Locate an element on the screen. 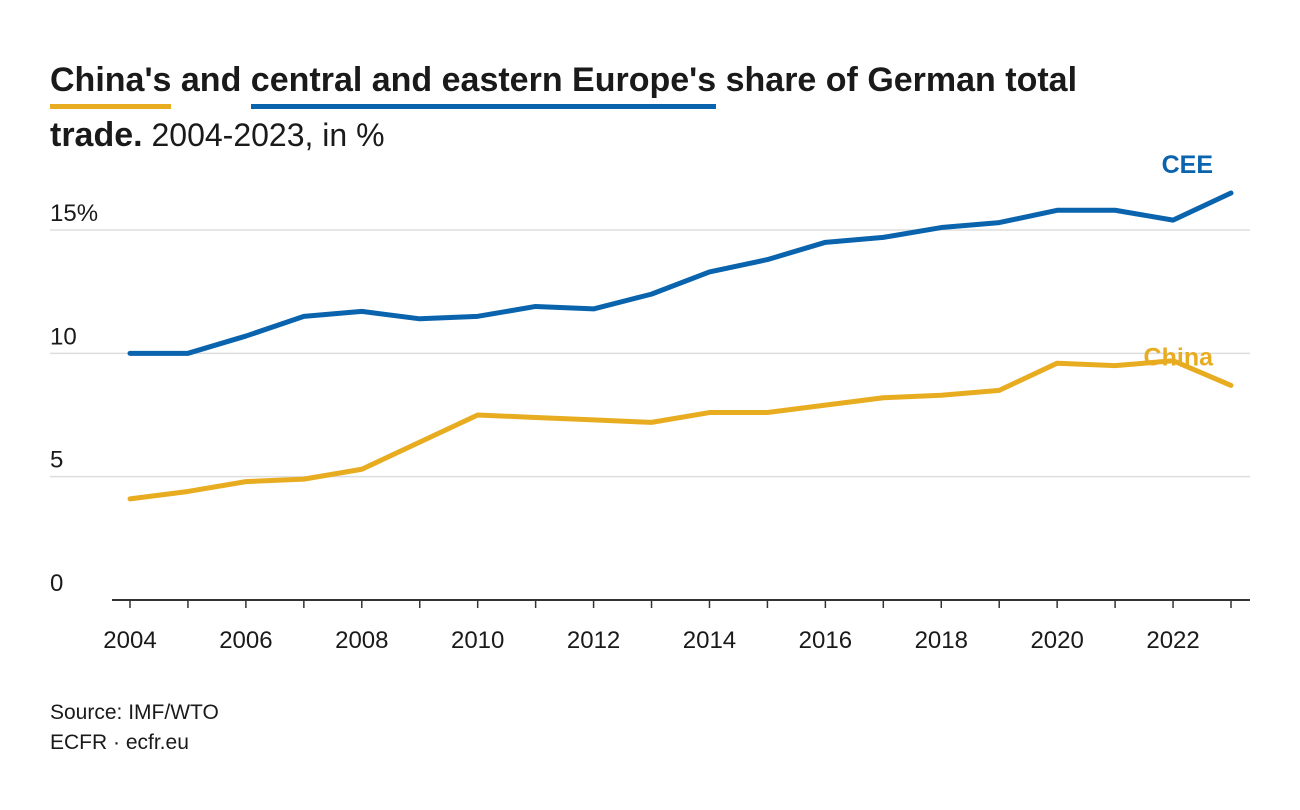  x-tick-label: 2016 is located at coordinates (825, 640).